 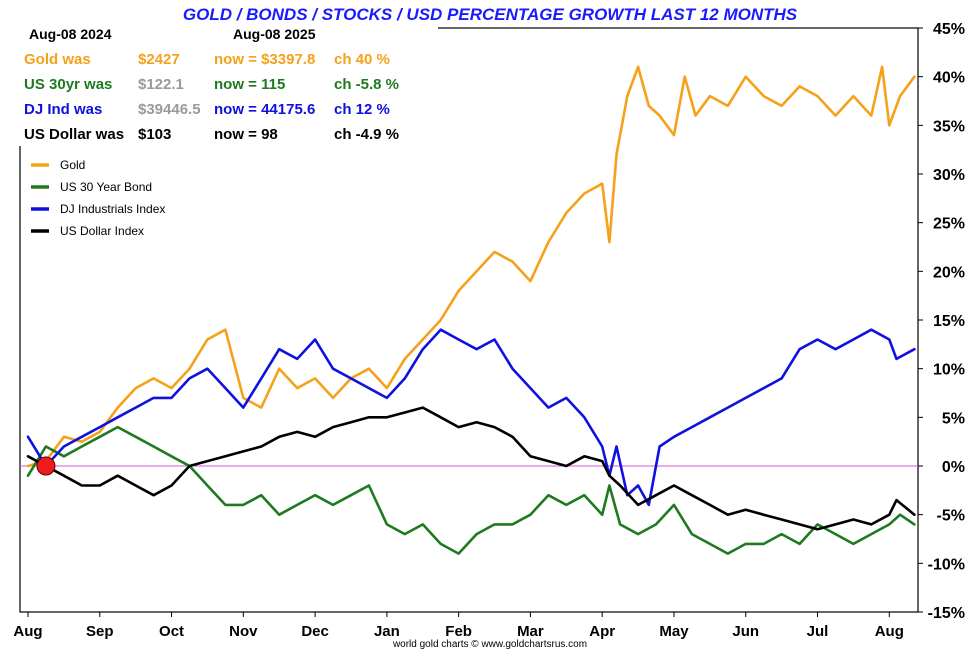 I want to click on y-tick-label: 0%, so click(x=953, y=467).